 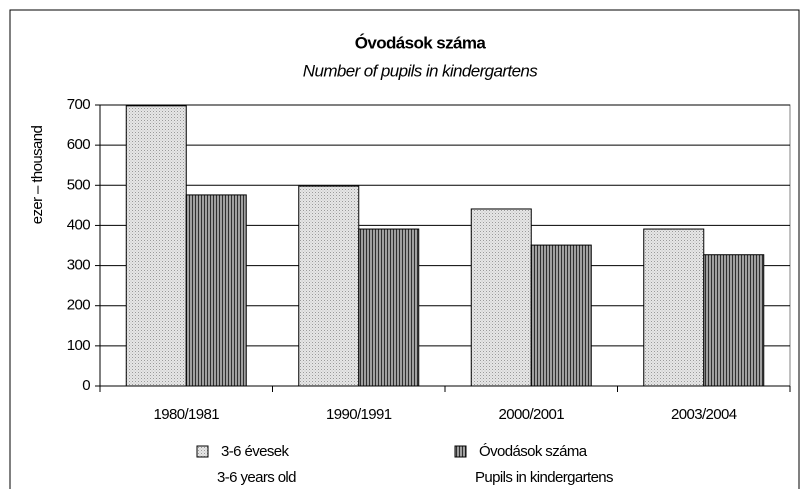 I want to click on chart-subtitle: Number of pupils in kindergartens, so click(x=420, y=70).